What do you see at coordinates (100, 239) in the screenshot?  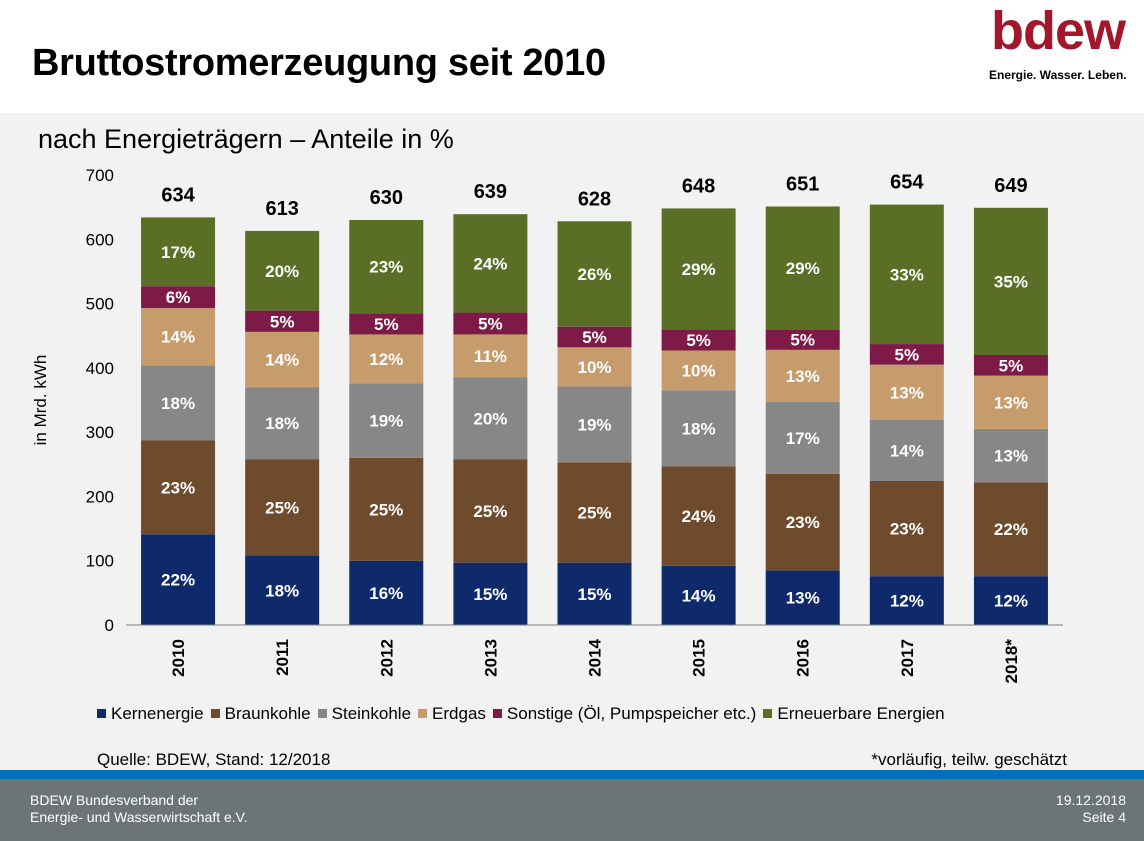 I see `y-tick-label: 600` at bounding box center [100, 239].